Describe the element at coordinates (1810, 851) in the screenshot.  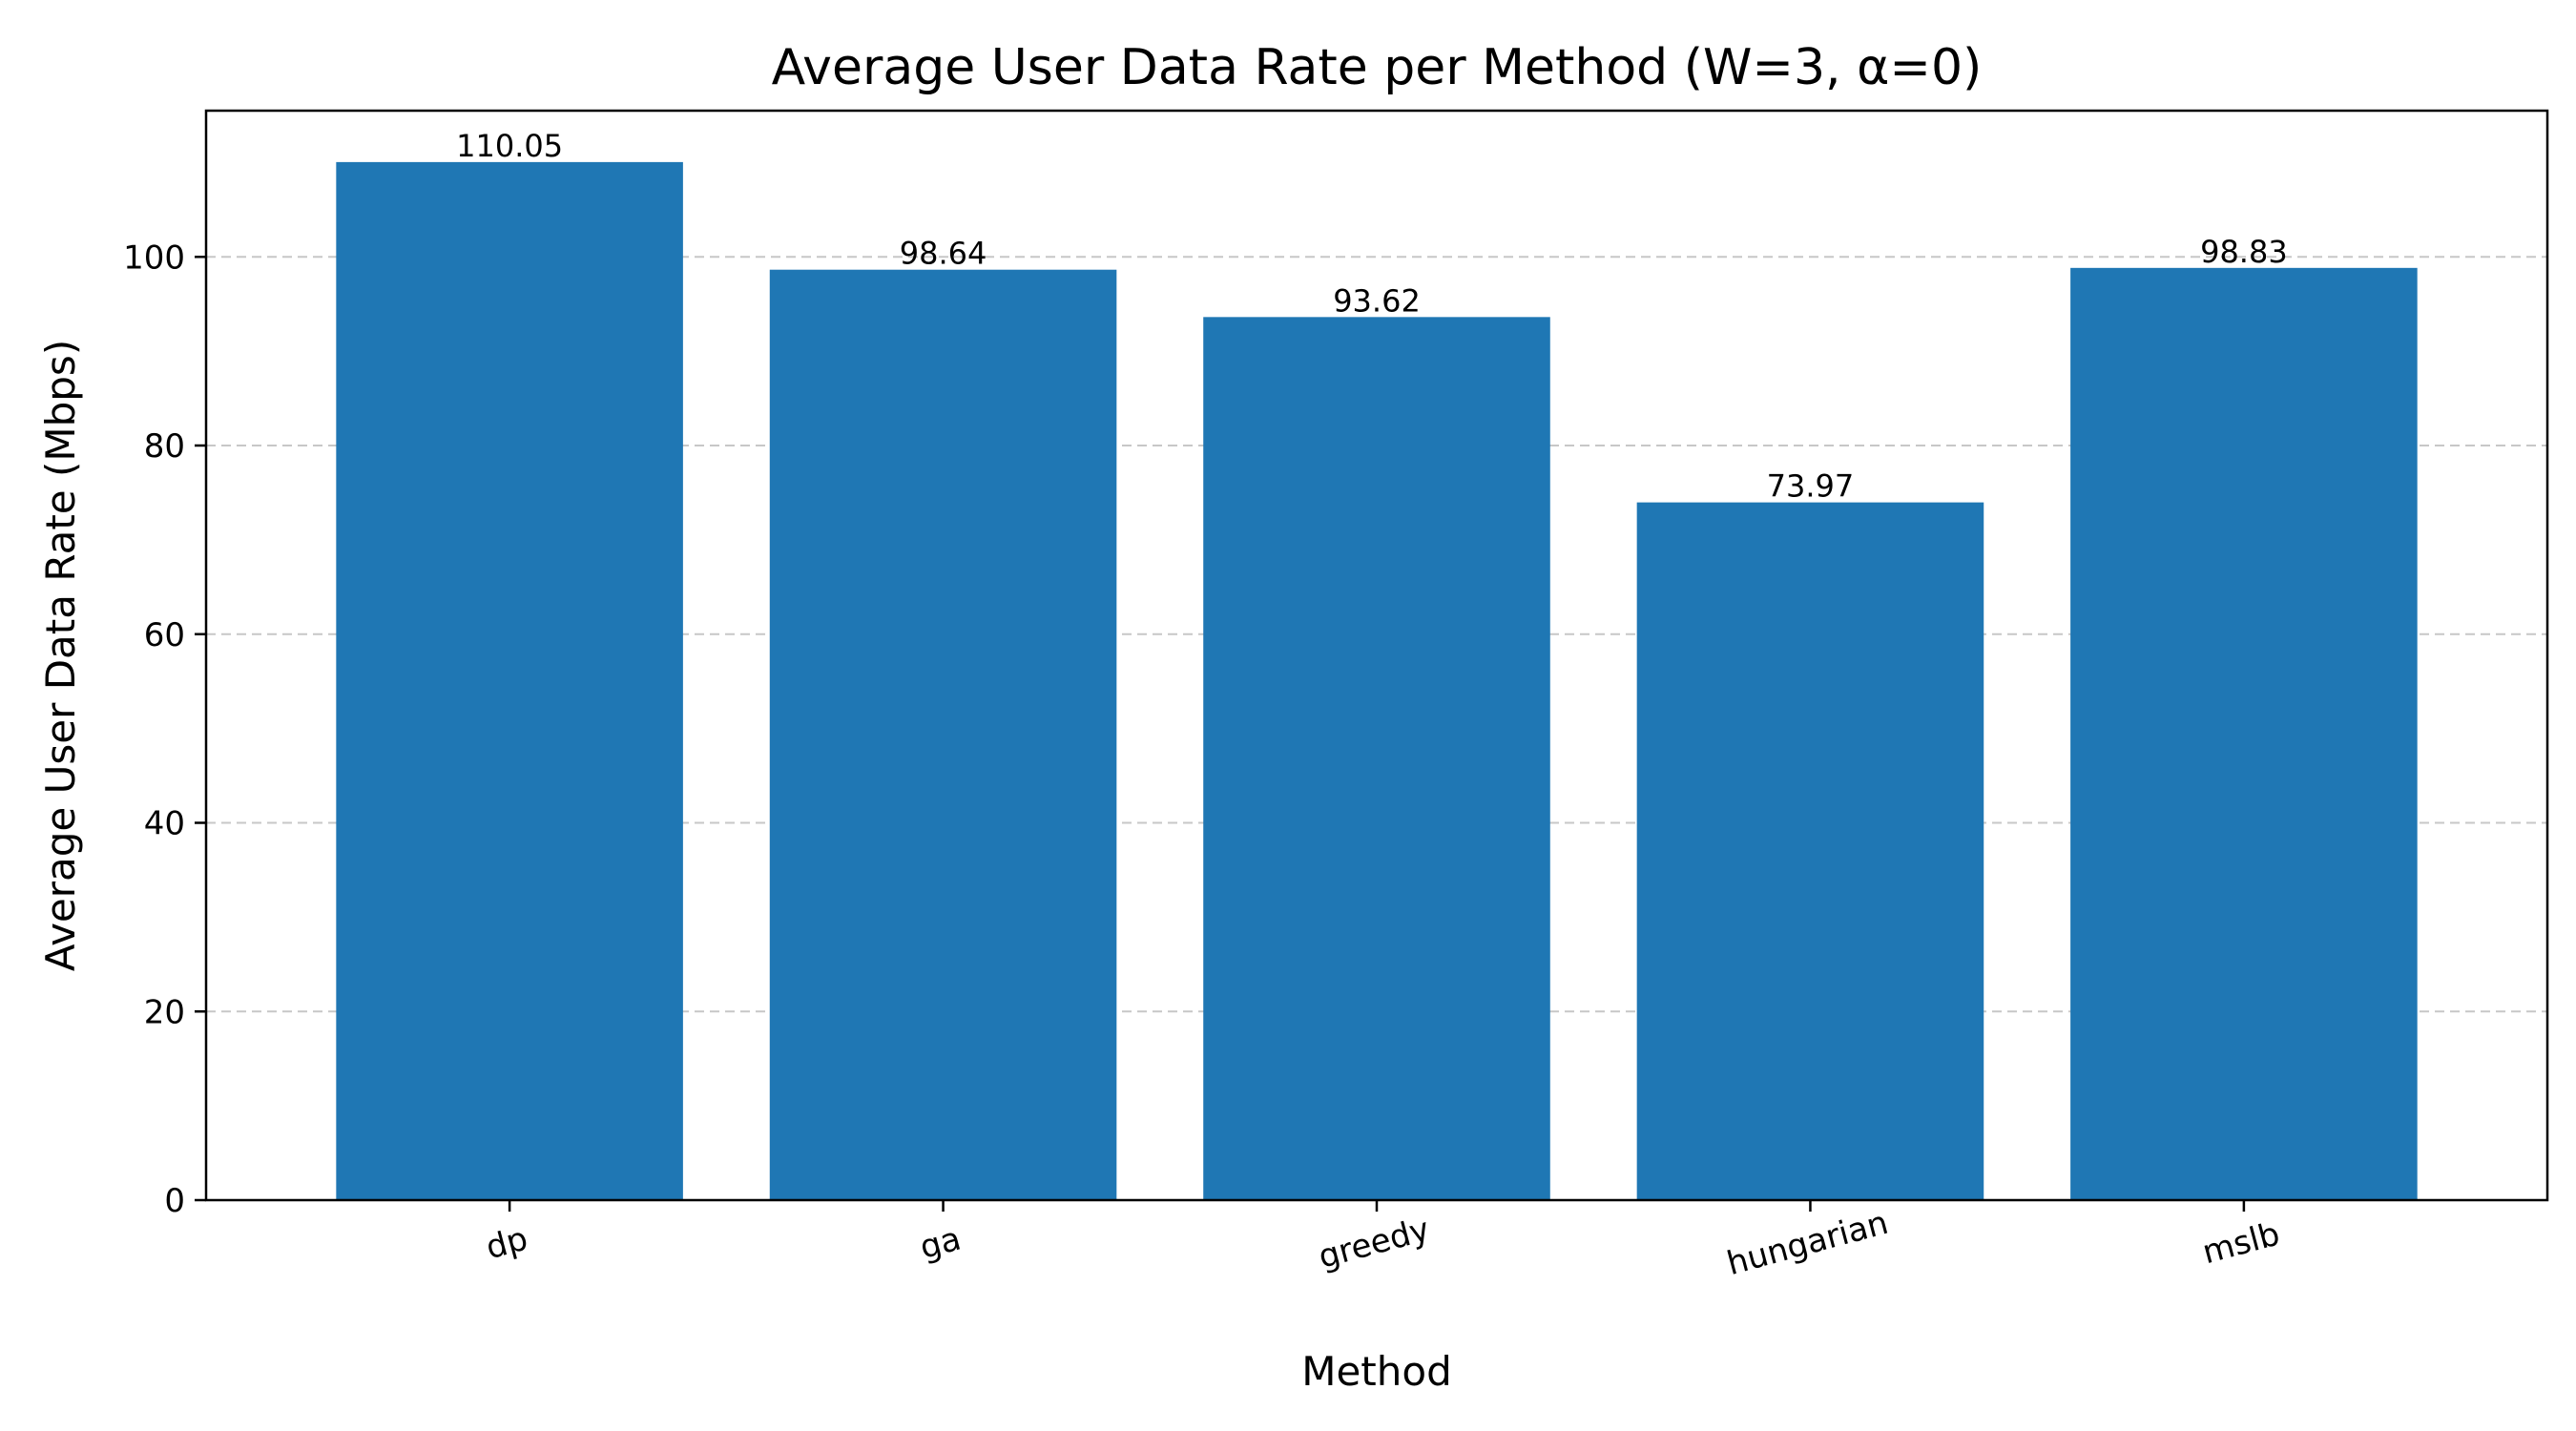
I see `bar-hungarian` at that location.